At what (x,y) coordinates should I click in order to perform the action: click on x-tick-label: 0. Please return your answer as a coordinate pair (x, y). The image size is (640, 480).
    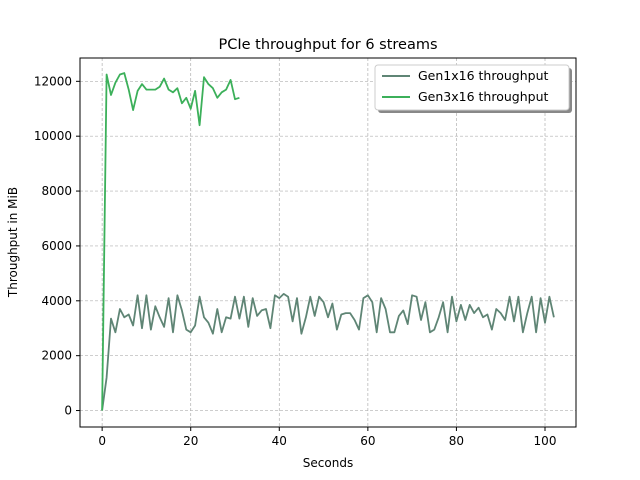
    Looking at the image, I should click on (102, 441).